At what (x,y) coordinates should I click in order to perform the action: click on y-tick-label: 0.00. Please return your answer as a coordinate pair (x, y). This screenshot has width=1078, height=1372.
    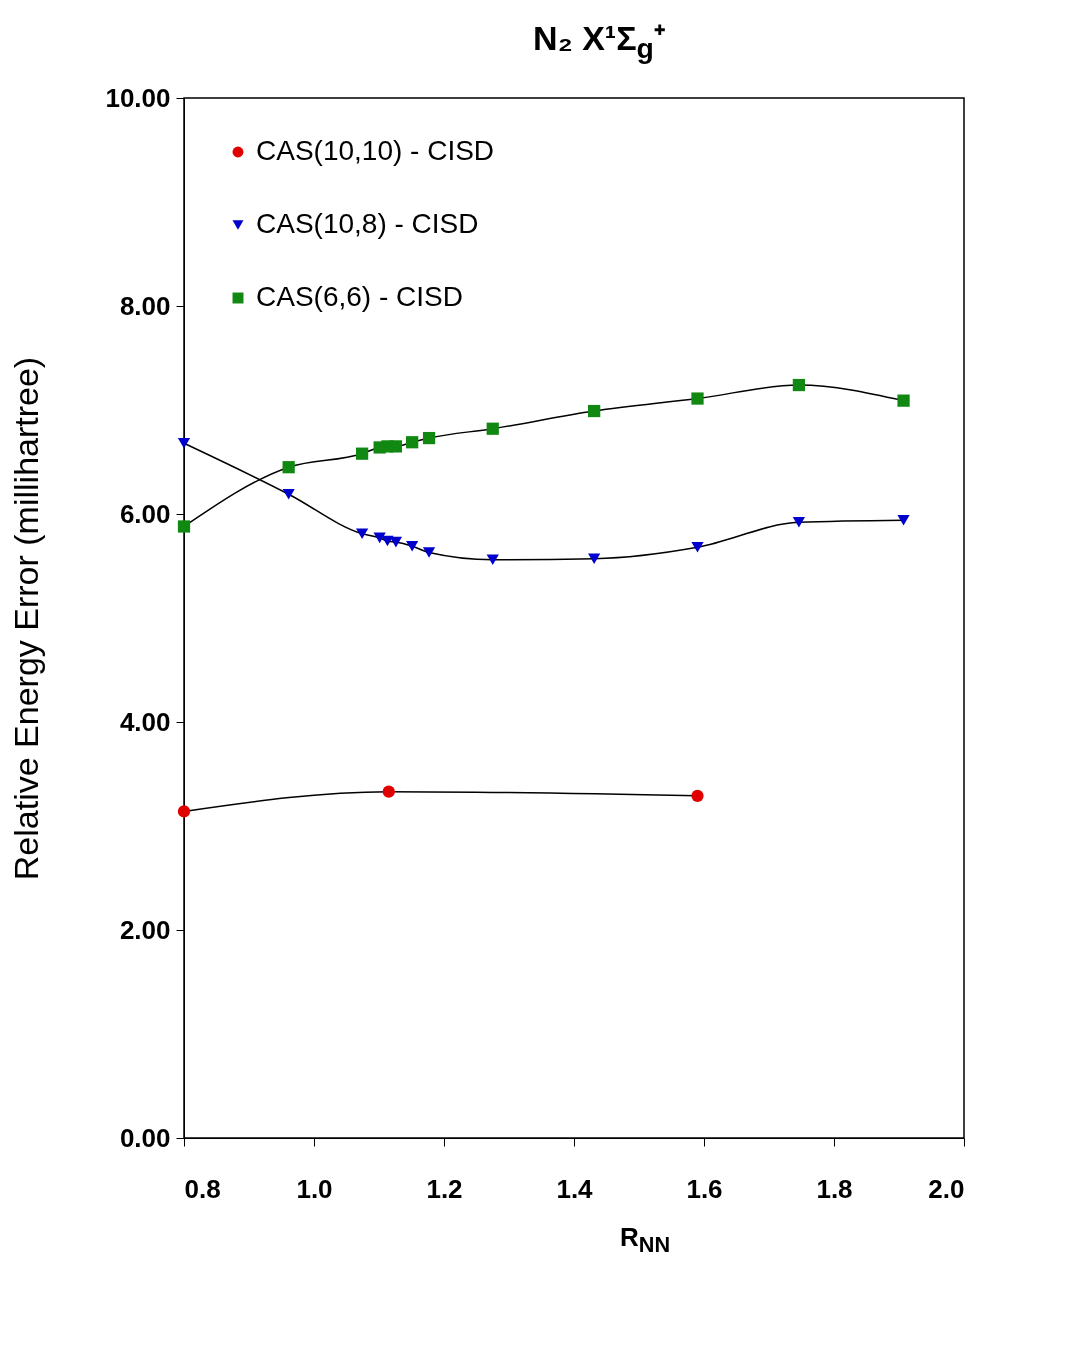
    Looking at the image, I should click on (145, 1137).